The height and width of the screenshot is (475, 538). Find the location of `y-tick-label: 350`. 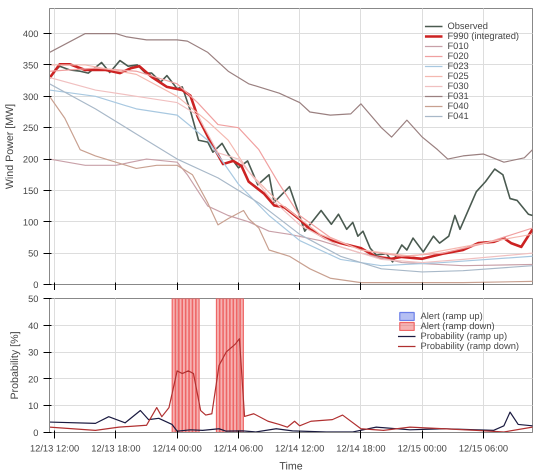

y-tick-label: 350 is located at coordinates (30, 65).